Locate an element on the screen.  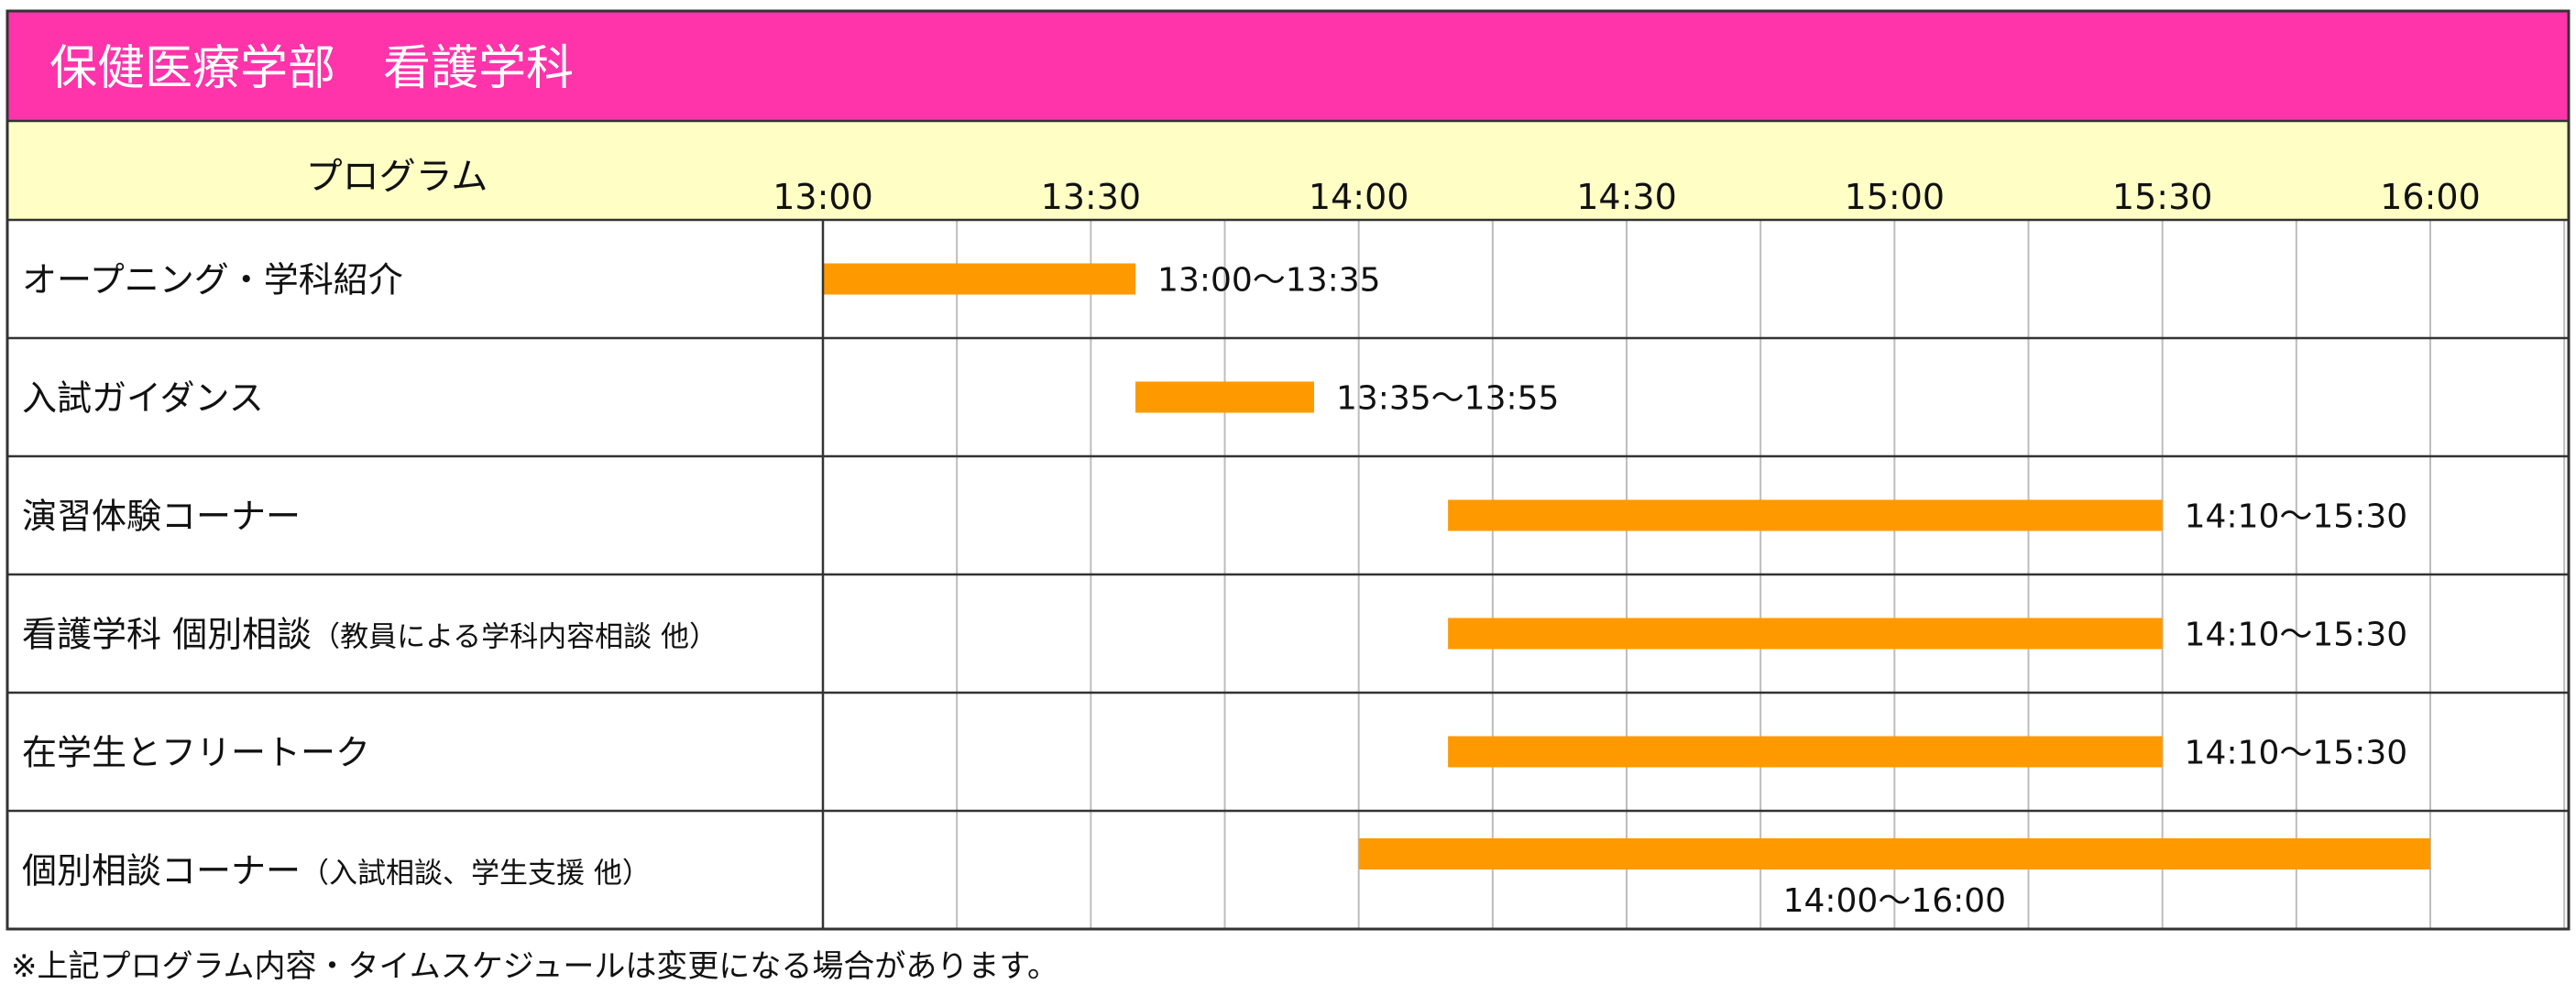
program-column-header: プログラム is located at coordinates (397, 177).